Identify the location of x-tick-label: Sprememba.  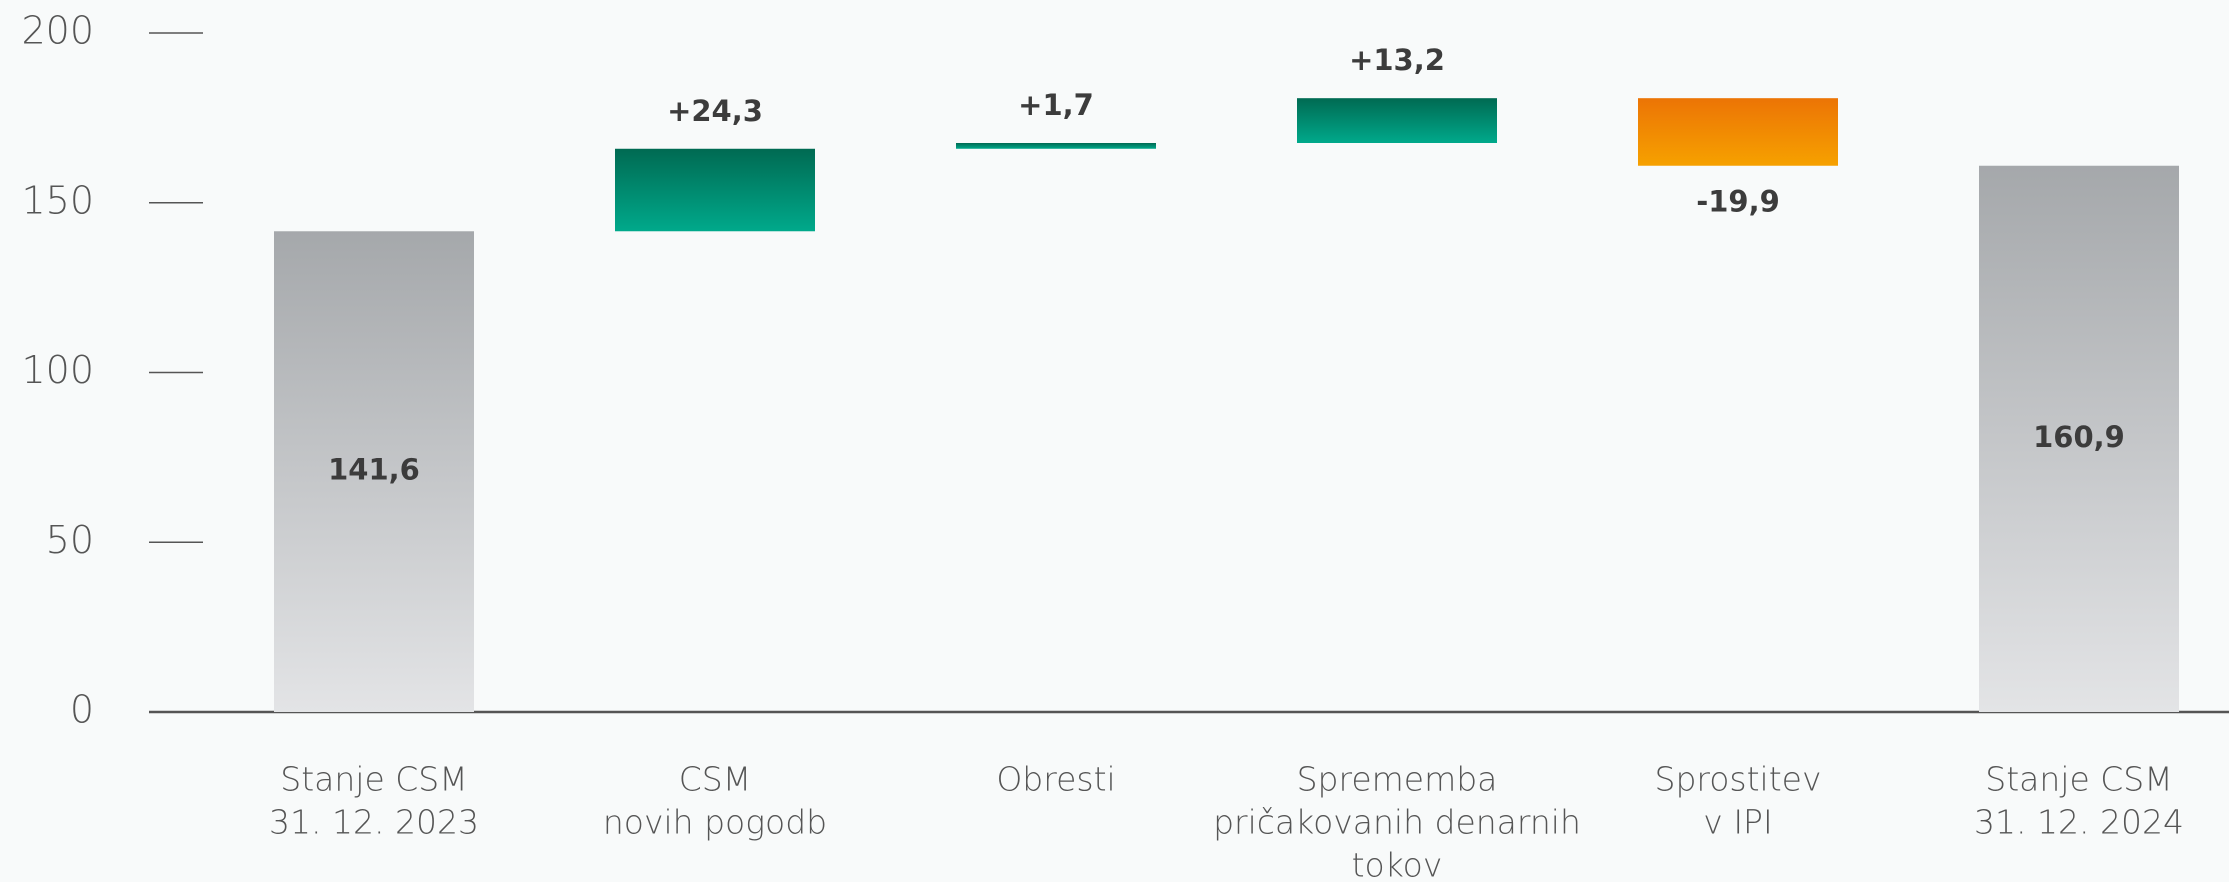
(1397, 779).